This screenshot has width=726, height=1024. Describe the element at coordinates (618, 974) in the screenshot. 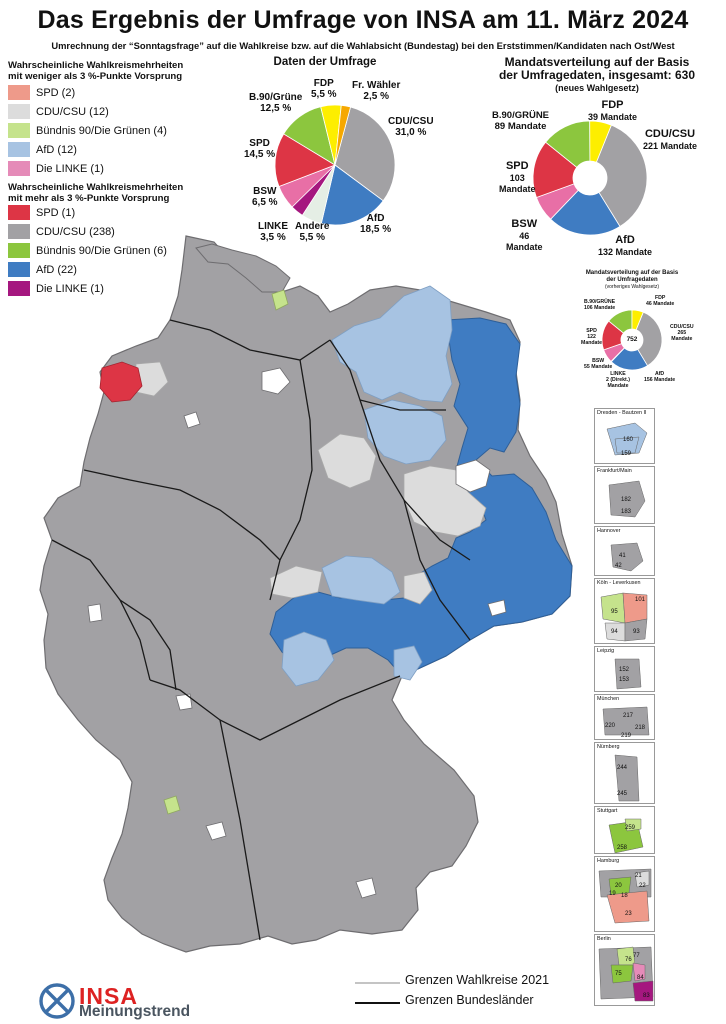

I see `inset-district-label: 75` at that location.